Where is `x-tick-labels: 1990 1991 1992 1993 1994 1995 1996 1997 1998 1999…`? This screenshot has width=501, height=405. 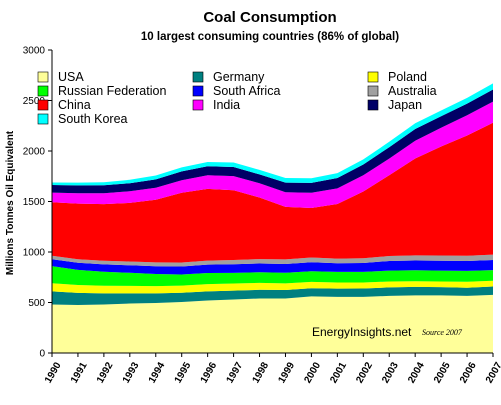 x-tick-labels: 1990 1991 1992 1993 1994 1995 1996 1997 1998 1999… is located at coordinates (272, 369).